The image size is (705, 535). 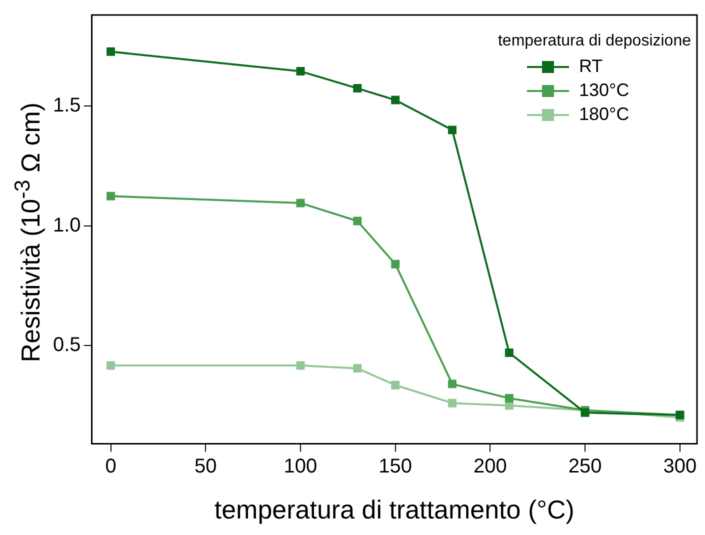 I want to click on y-tick-label: 1.5, so click(x=66, y=105).